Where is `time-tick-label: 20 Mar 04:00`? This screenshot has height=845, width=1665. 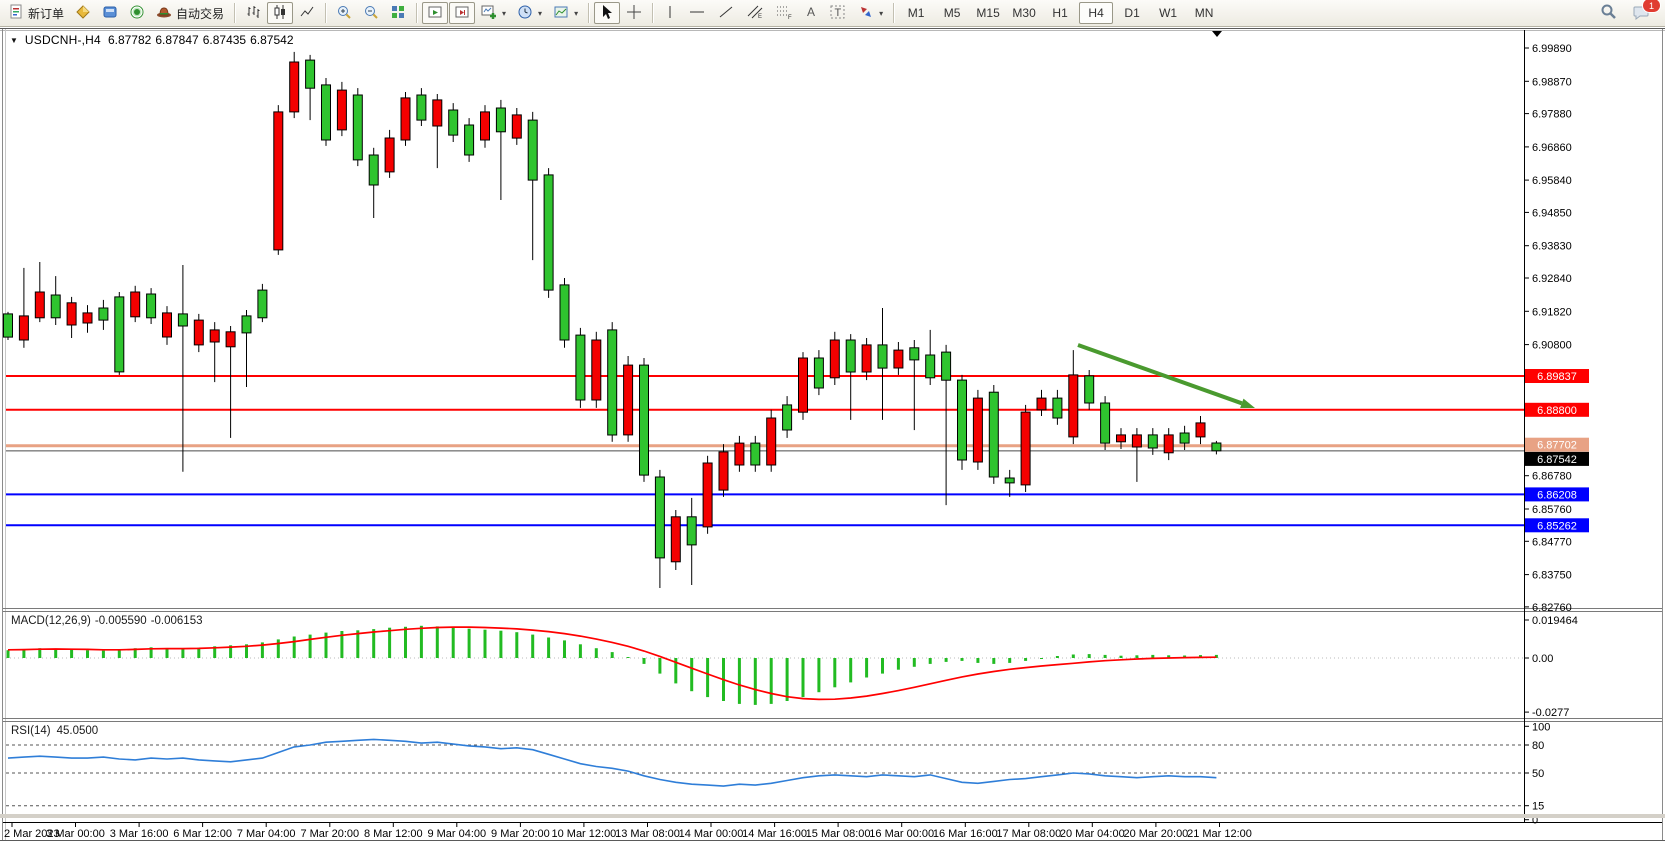
time-tick-label: 20 Mar 04:00 is located at coordinates (1092, 834).